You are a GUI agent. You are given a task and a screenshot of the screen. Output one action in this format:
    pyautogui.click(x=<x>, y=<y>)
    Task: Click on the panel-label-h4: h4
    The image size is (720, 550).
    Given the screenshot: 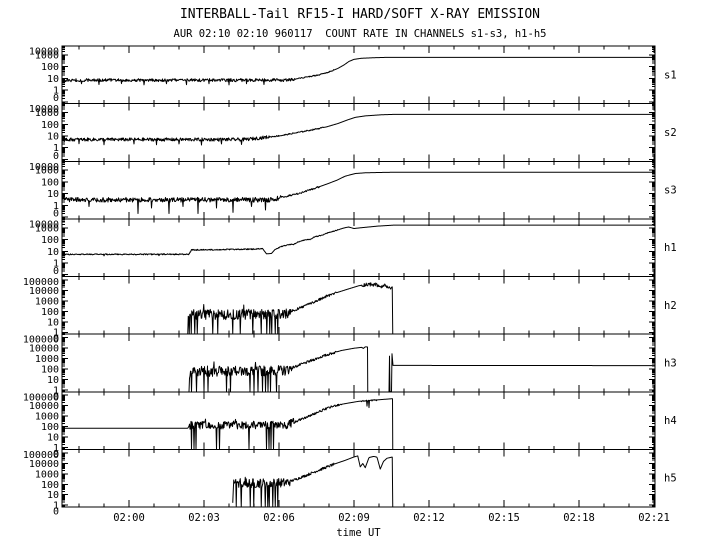 What is the action you would take?
    pyautogui.click(x=670, y=421)
    